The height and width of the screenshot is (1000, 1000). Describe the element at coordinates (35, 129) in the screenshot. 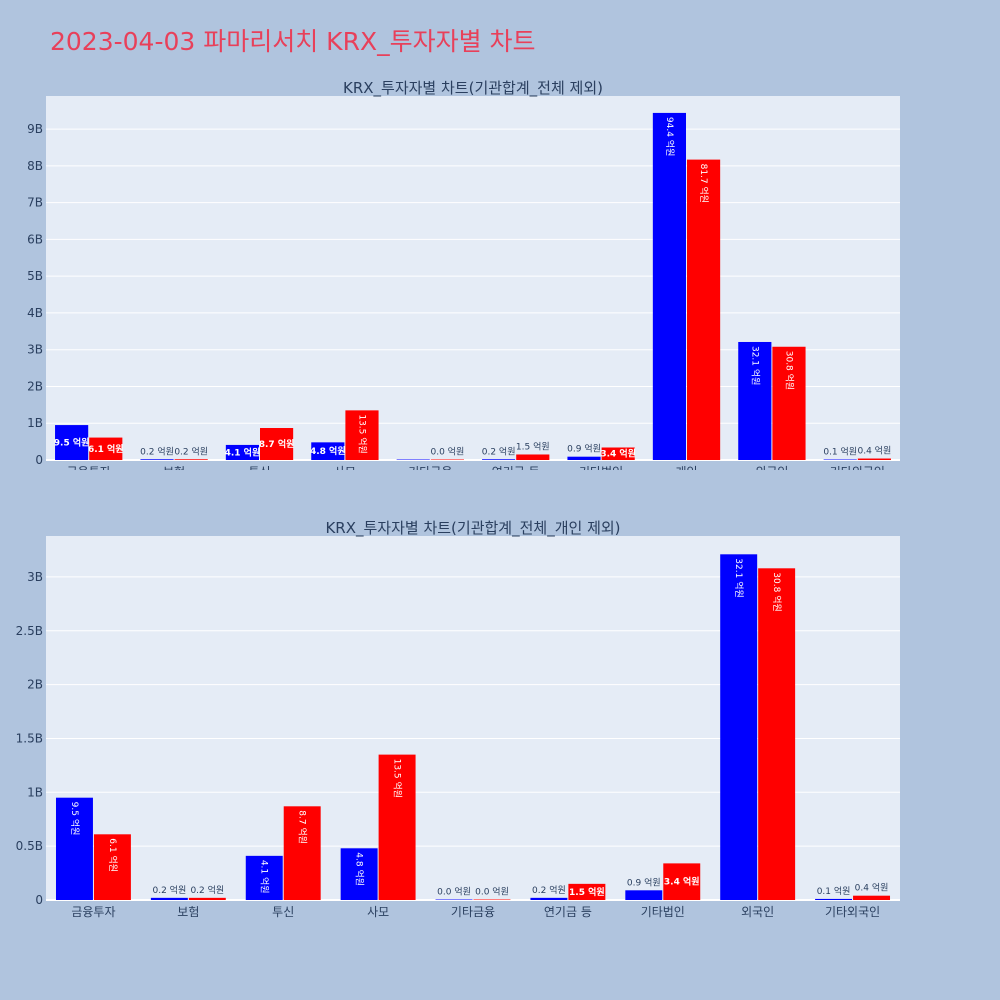

I see `y-tick-label: 9B` at that location.